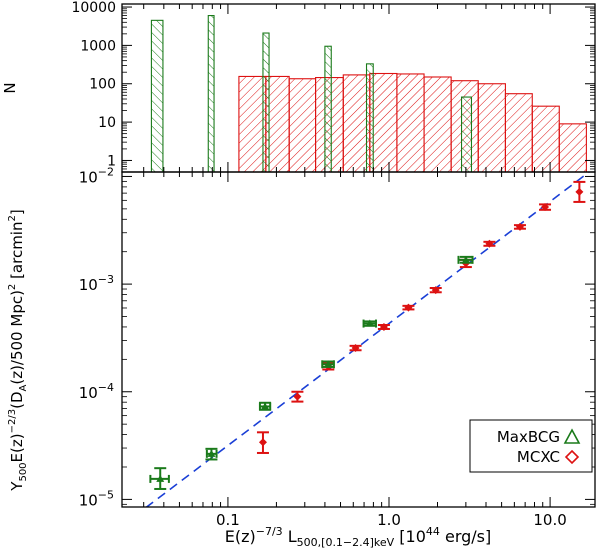 The height and width of the screenshot is (551, 600). Describe the element at coordinates (389, 520) in the screenshot. I see `x-tick-label: 1.0` at that location.